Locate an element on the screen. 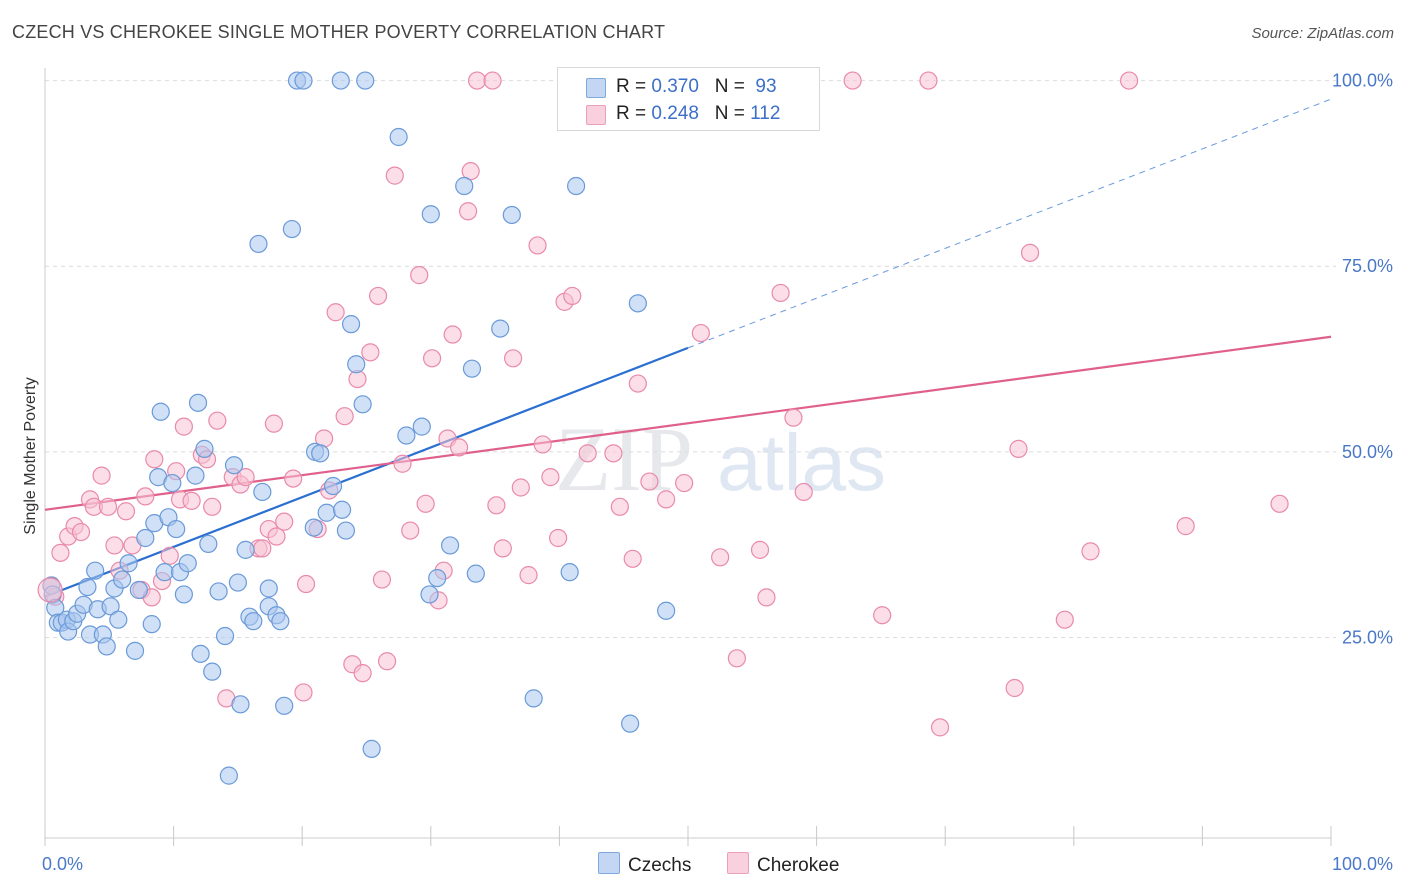  series-legend-czechs: Czechs is located at coordinates (644, 864).